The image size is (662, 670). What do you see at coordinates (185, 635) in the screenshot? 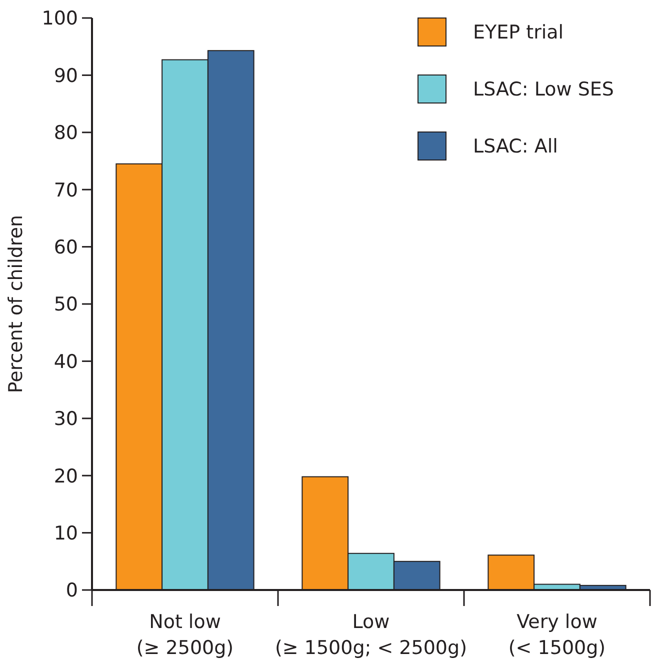
I see `x-tick-label: Not low (≥ 2500g)` at bounding box center [185, 635].